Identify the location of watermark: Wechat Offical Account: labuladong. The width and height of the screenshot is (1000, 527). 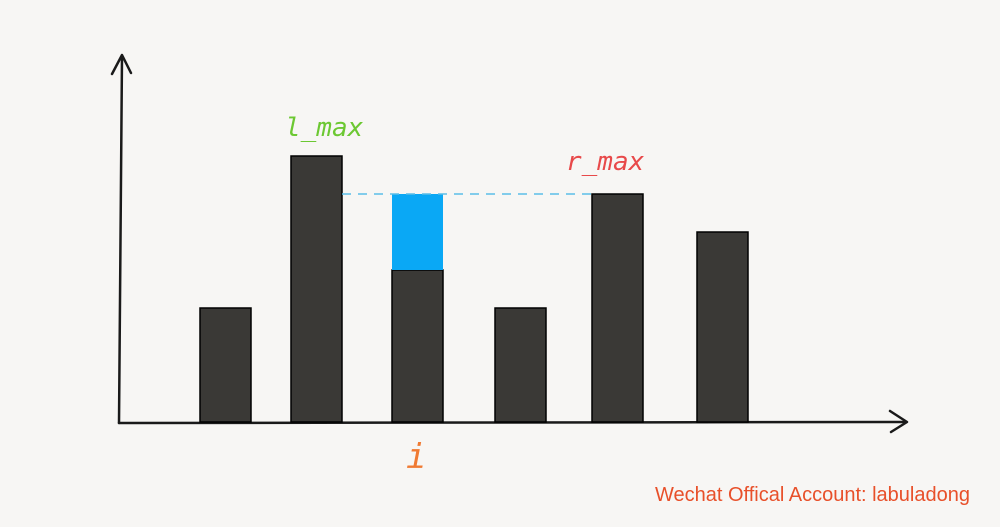
(812, 495).